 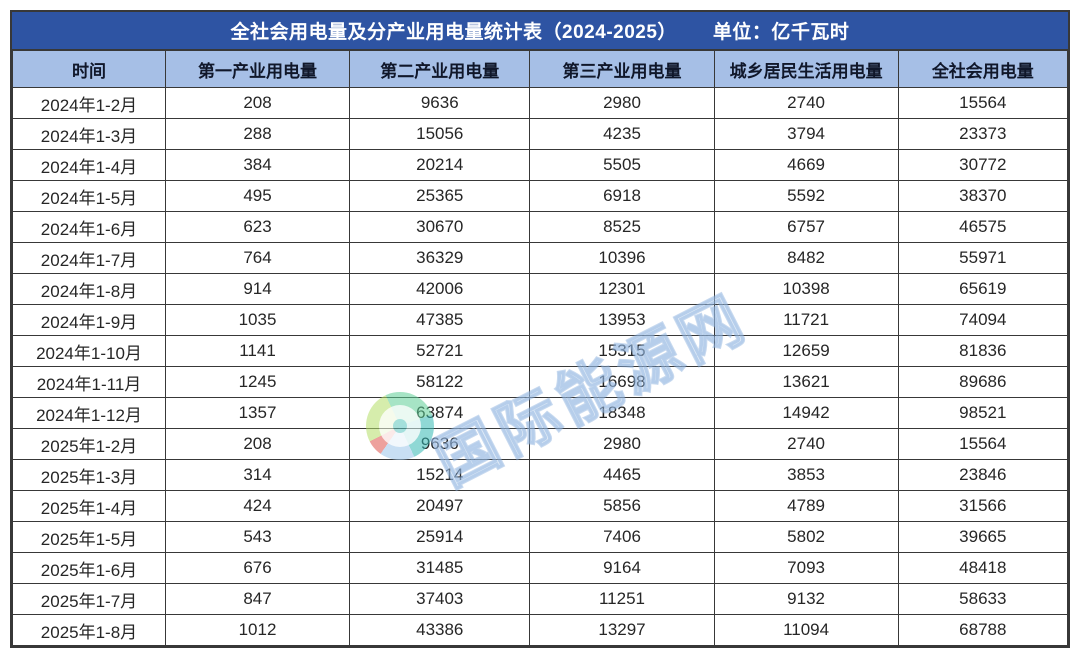 I want to click on value-cell: 68788, so click(x=983, y=630).